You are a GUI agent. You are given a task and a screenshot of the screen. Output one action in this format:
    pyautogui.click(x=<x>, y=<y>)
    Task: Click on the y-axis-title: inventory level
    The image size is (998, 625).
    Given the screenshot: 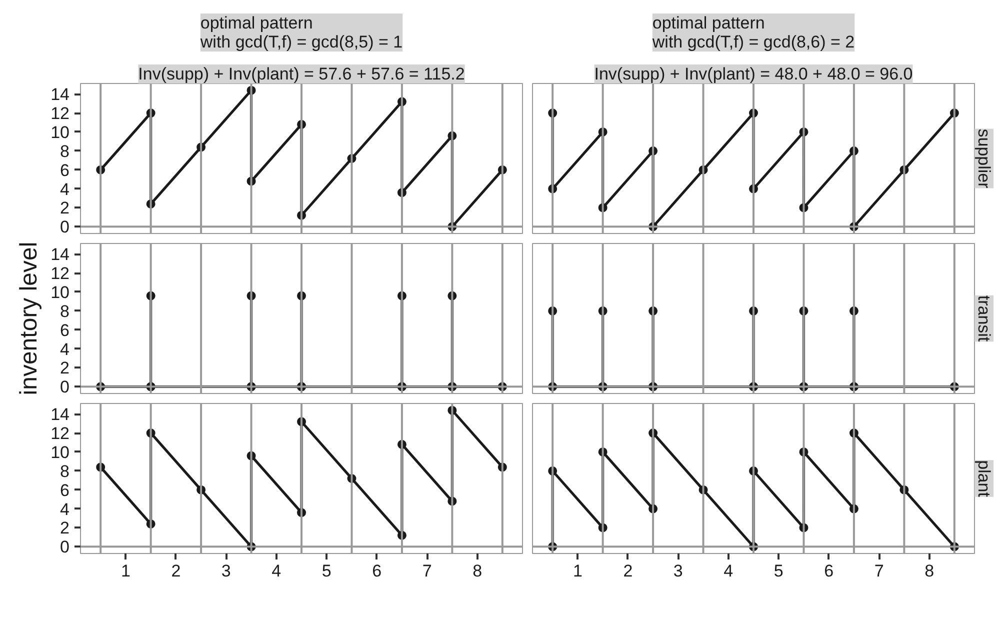 What is the action you would take?
    pyautogui.click(x=29, y=319)
    